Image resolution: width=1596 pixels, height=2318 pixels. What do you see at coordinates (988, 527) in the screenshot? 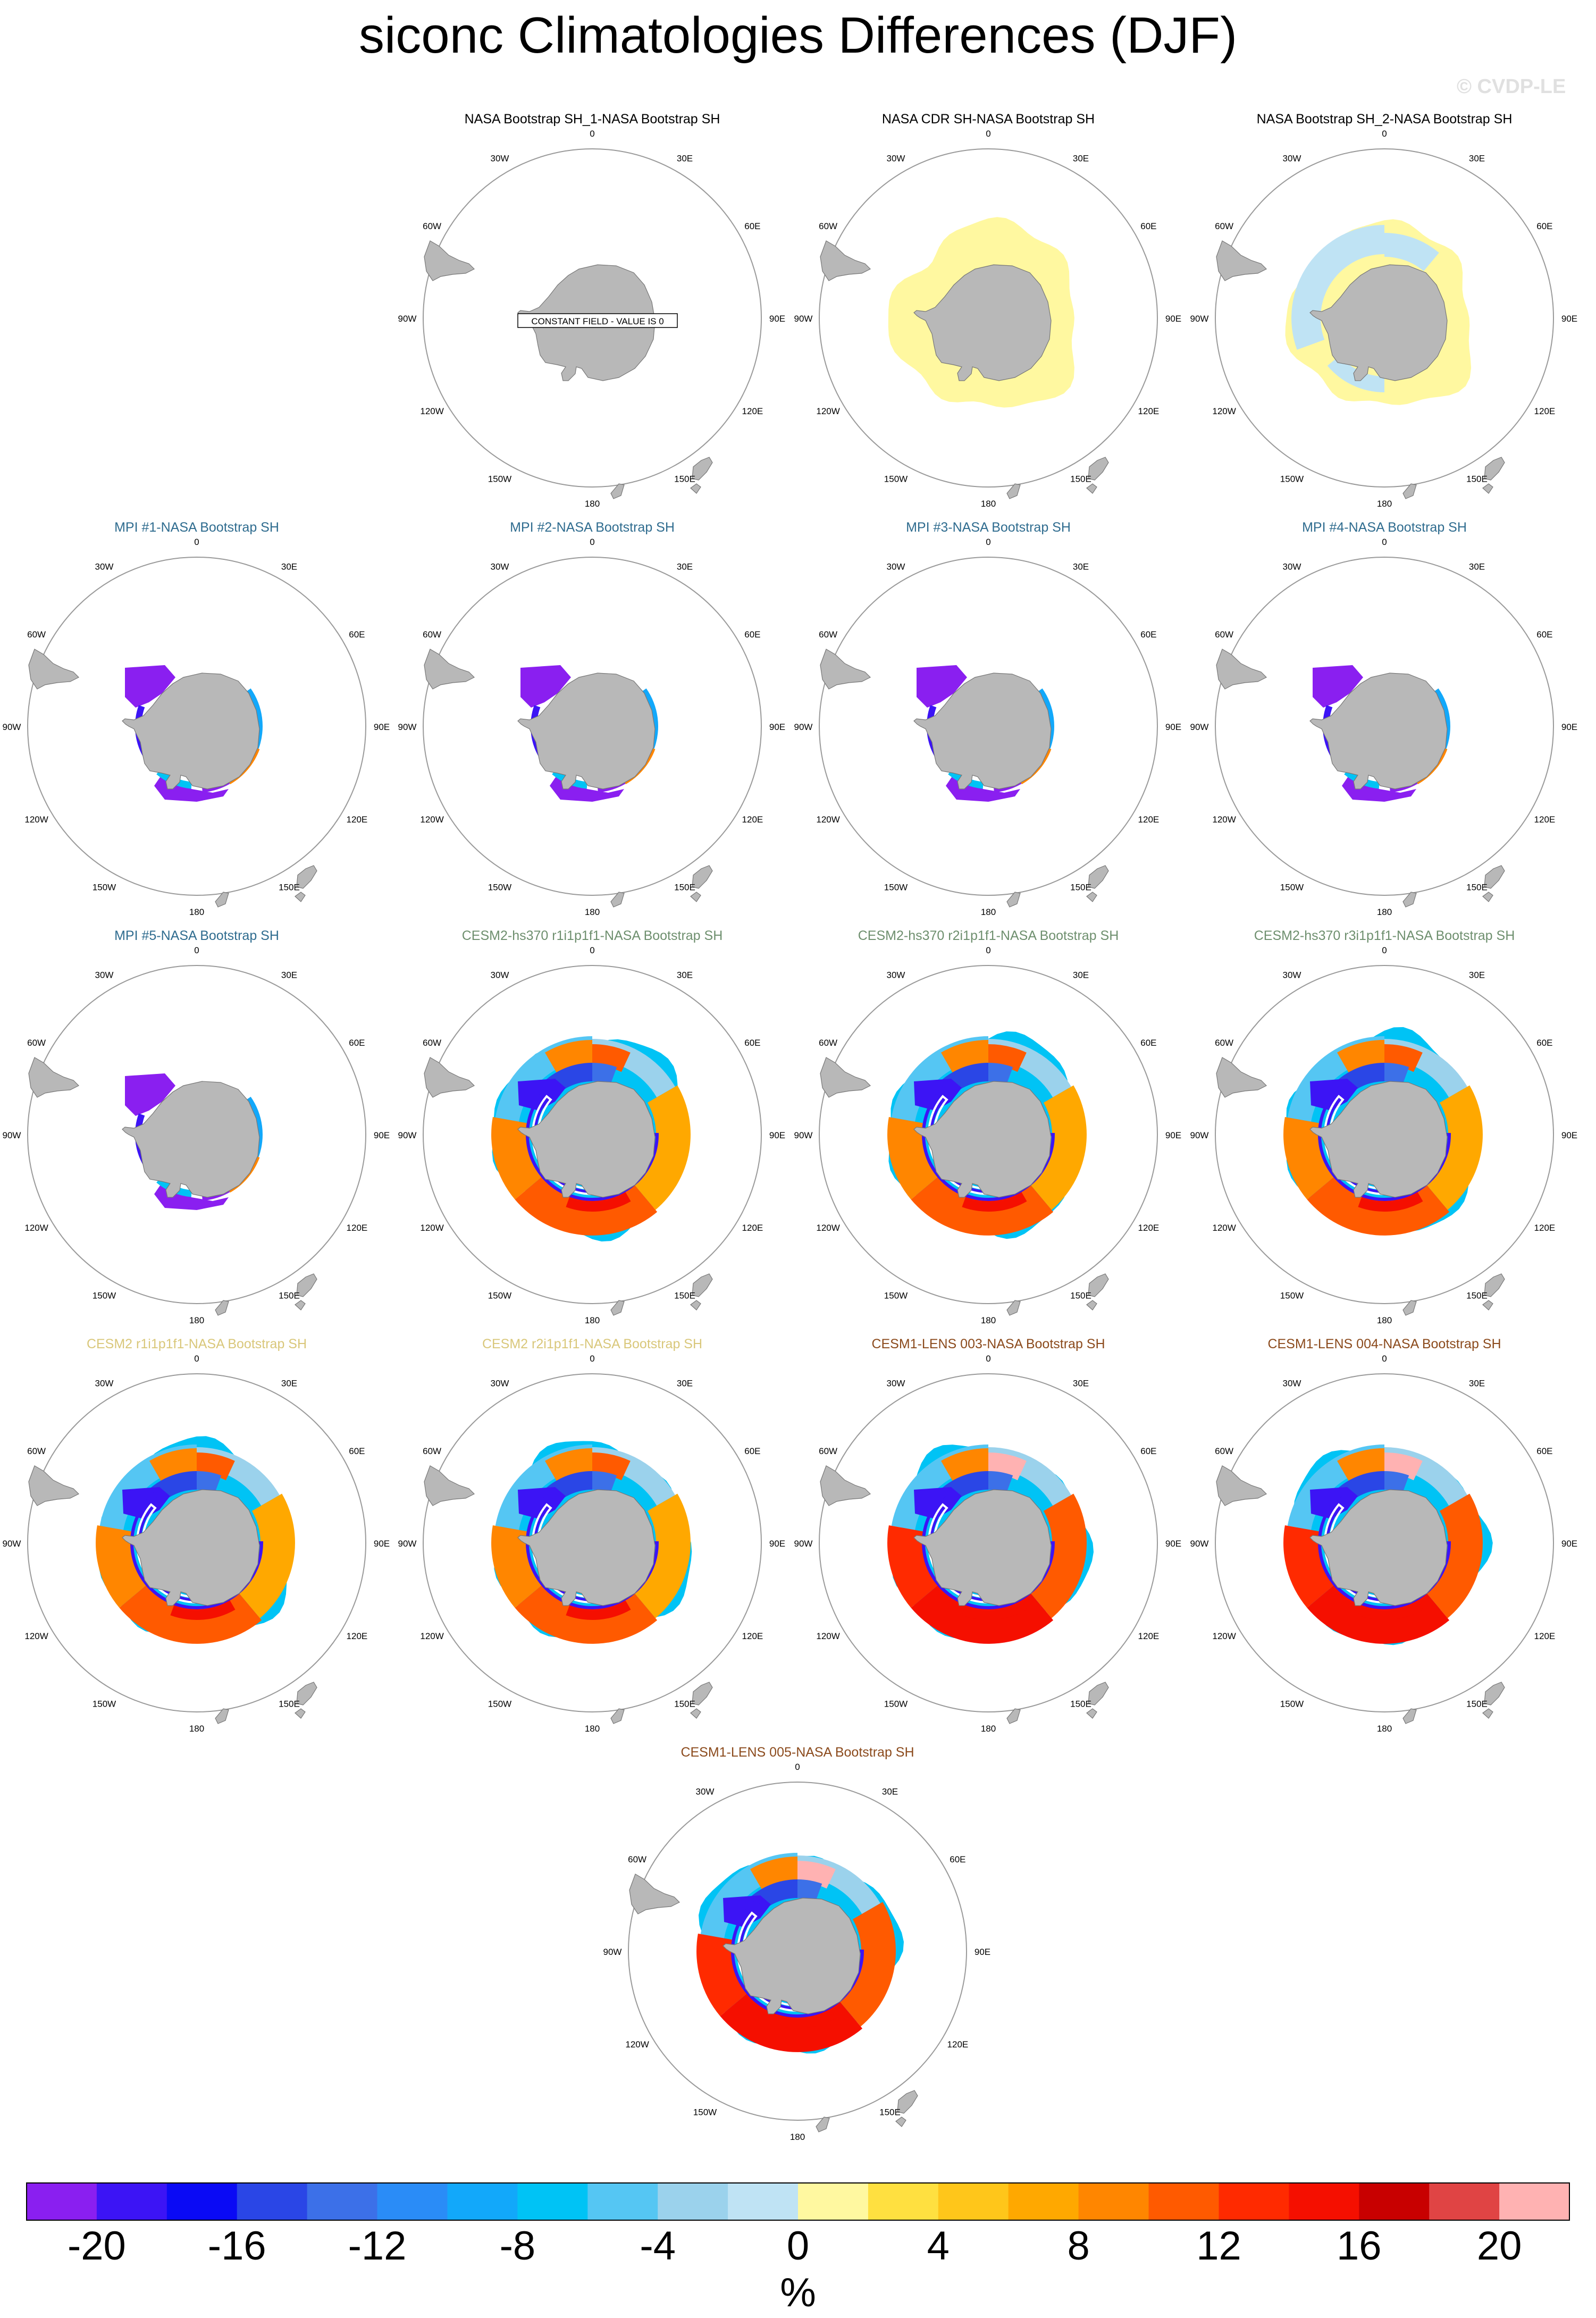
I see `panel-title: MPI #3-NASA Bootstrap SH` at bounding box center [988, 527].